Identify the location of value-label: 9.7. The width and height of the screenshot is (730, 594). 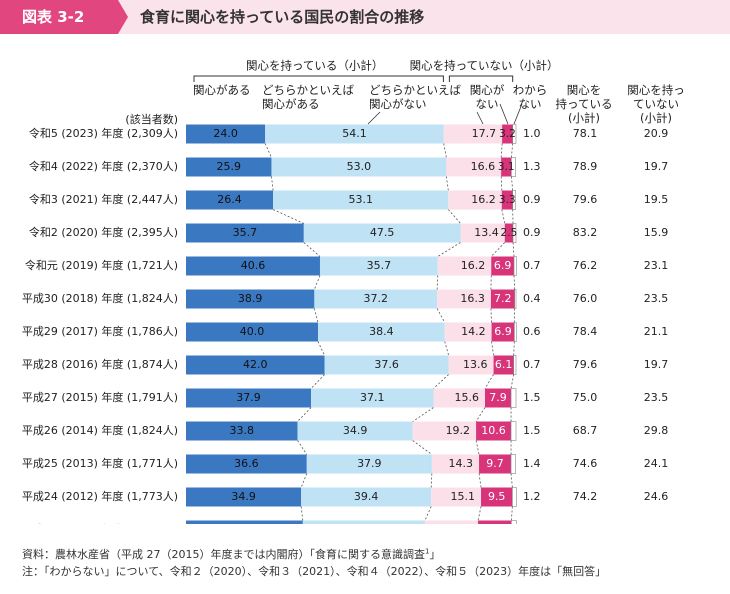
(495, 463).